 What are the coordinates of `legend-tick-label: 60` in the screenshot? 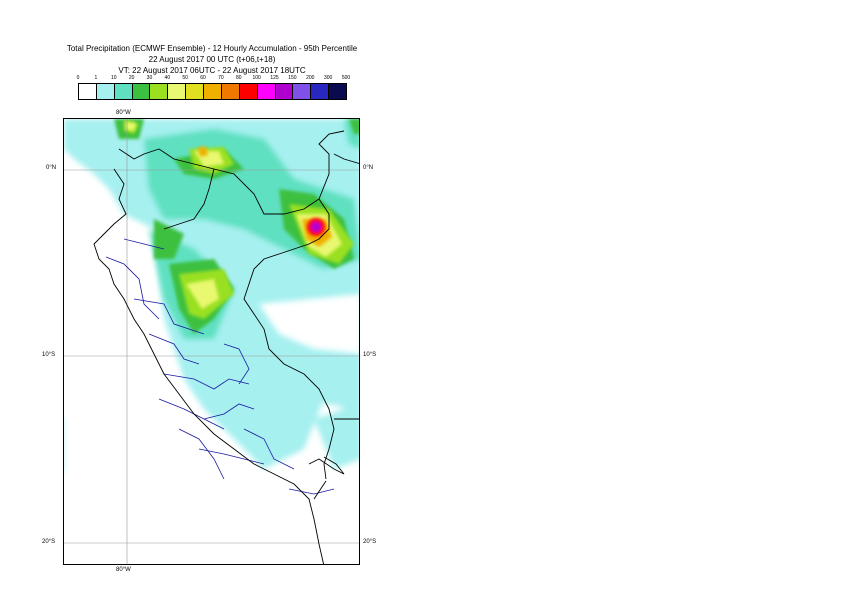 It's located at (203, 78).